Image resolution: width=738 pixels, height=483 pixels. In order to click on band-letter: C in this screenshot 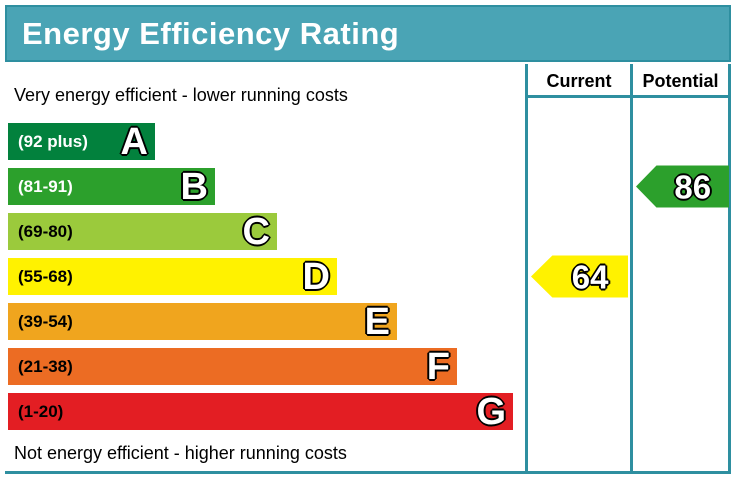, I will do `click(256, 231)`.